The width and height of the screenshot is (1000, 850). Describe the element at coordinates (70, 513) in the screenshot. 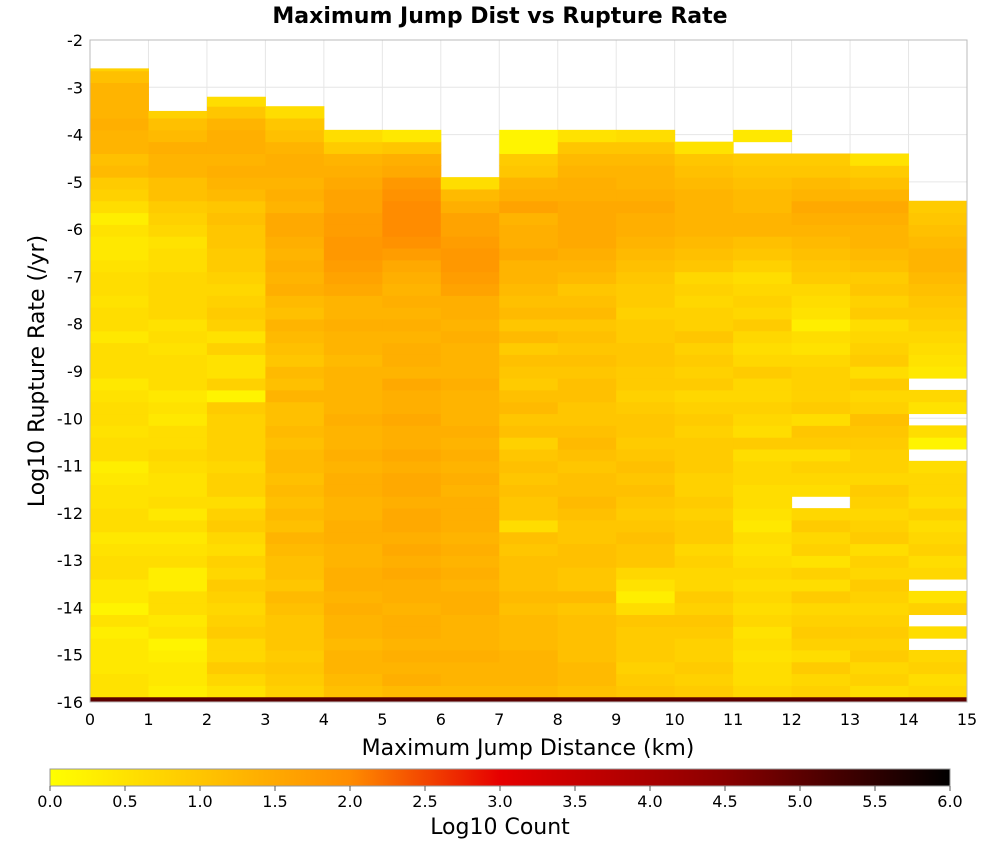

I see `y-tick-label: -12` at that location.